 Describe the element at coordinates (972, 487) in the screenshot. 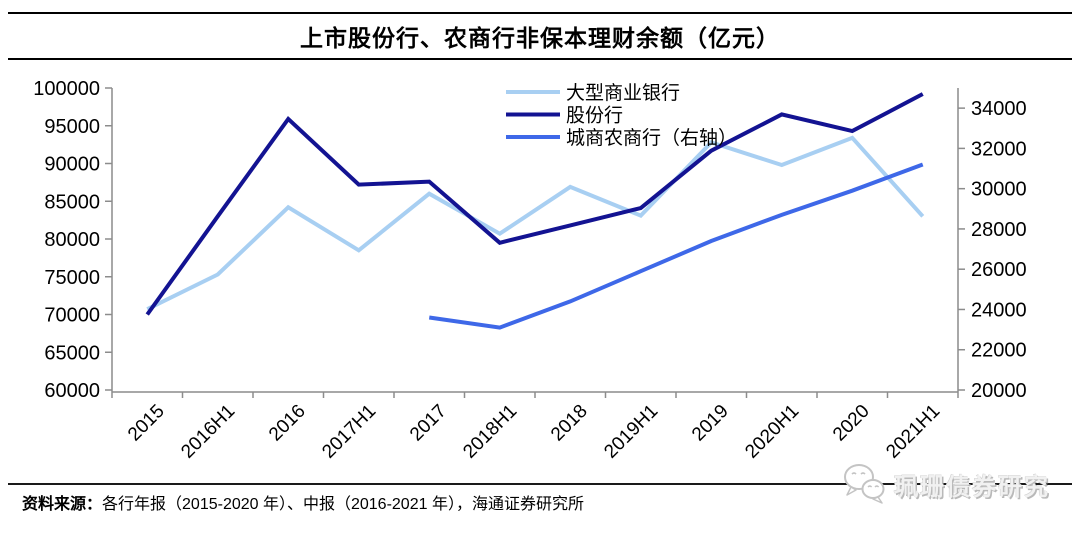

I see `watermark-text: 珮珊债券研究` at that location.